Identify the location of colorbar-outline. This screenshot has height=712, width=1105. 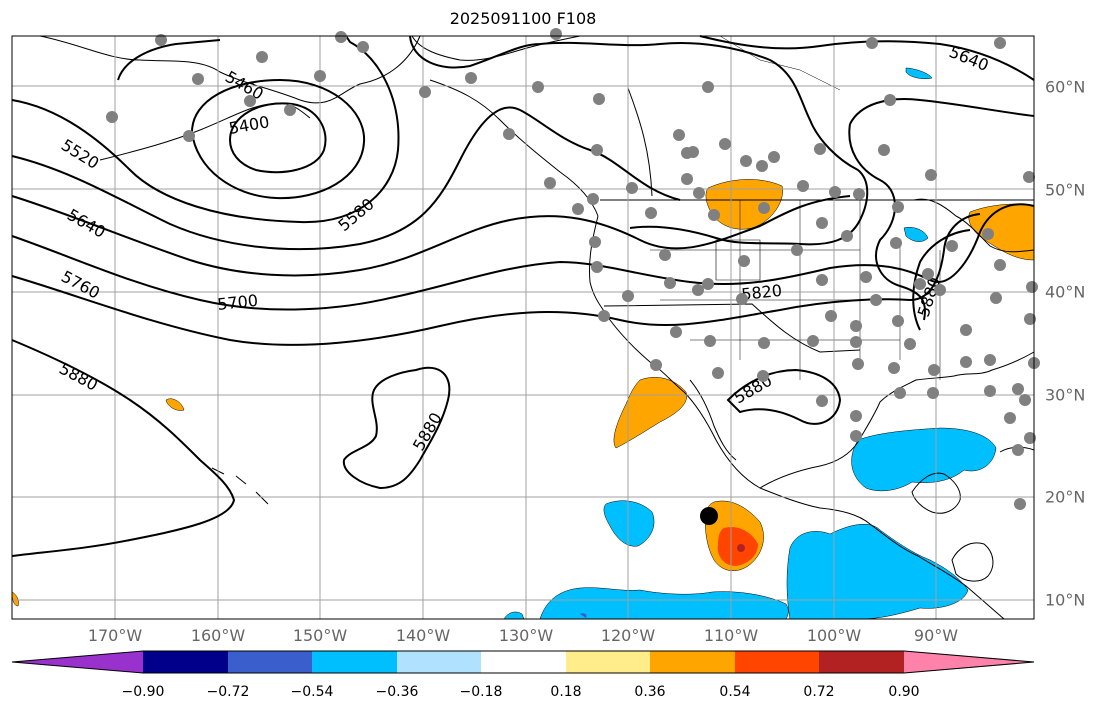
(523, 662).